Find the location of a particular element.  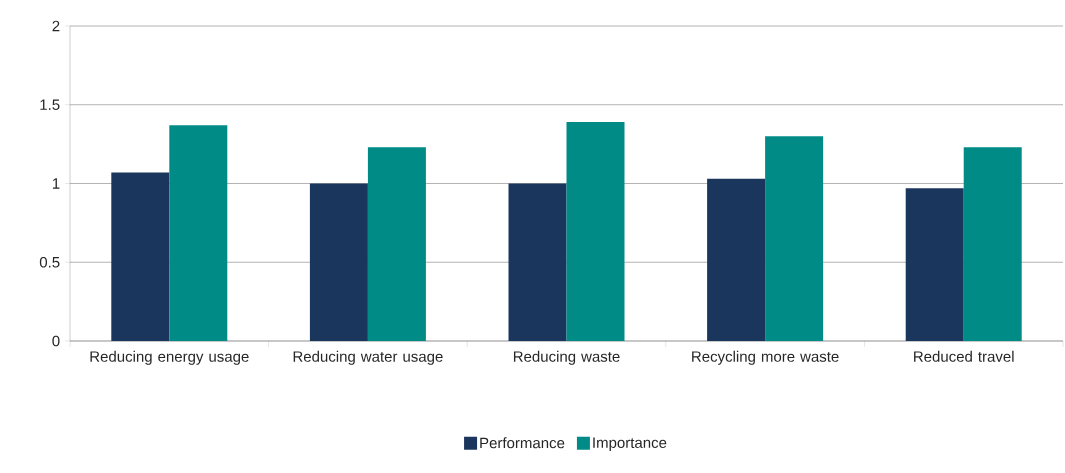

x-tick-label: Reducing energy usage is located at coordinates (169, 357).